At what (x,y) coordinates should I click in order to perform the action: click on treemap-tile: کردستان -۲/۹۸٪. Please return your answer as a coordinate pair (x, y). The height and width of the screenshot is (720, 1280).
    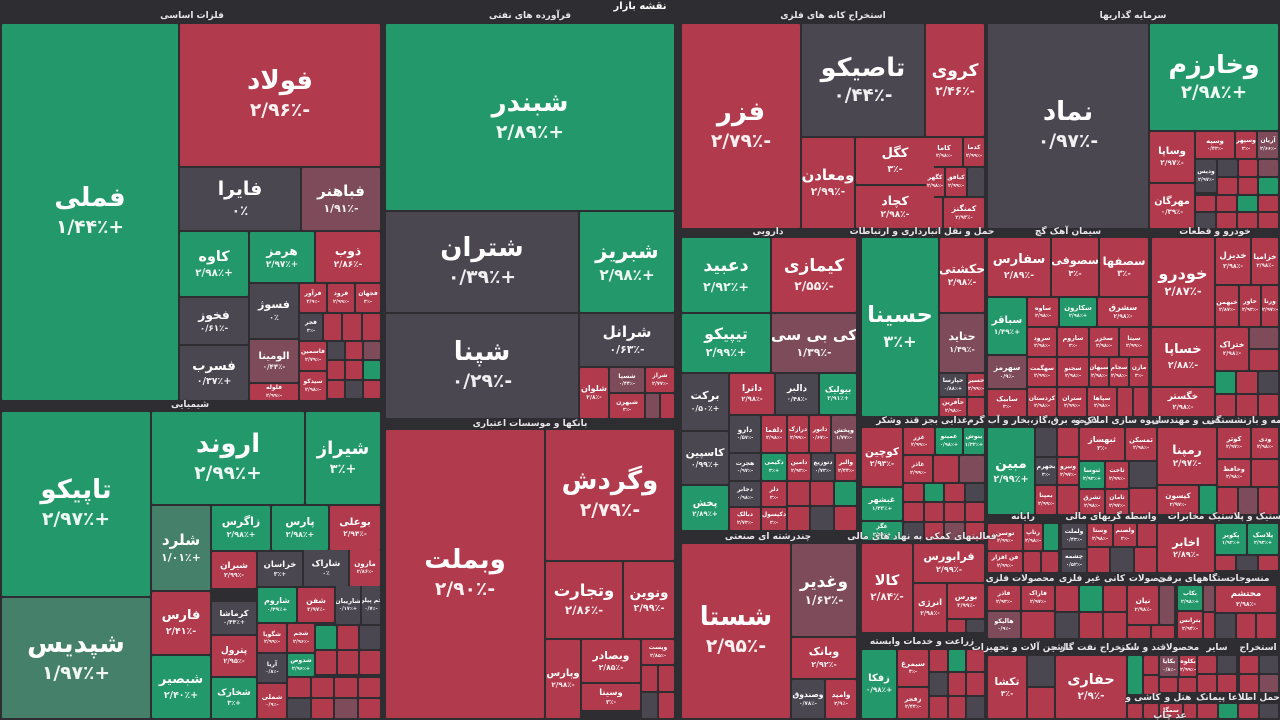
    Looking at the image, I should click on (1042, 402).